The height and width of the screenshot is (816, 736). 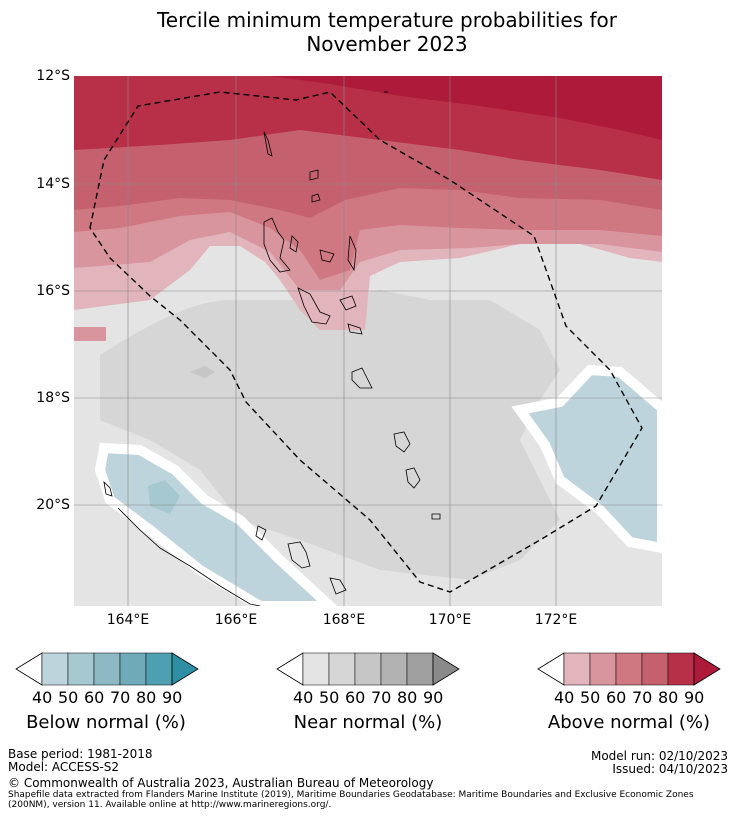 What do you see at coordinates (446, 669) in the screenshot?
I see `near-colorbar-high-arrow` at bounding box center [446, 669].